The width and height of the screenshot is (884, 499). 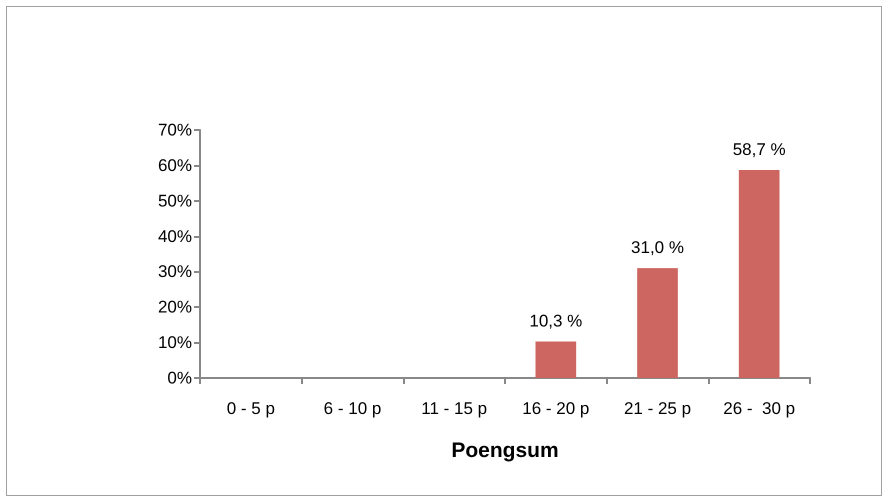 What do you see at coordinates (175, 236) in the screenshot?
I see `y-tick-label: 40%` at bounding box center [175, 236].